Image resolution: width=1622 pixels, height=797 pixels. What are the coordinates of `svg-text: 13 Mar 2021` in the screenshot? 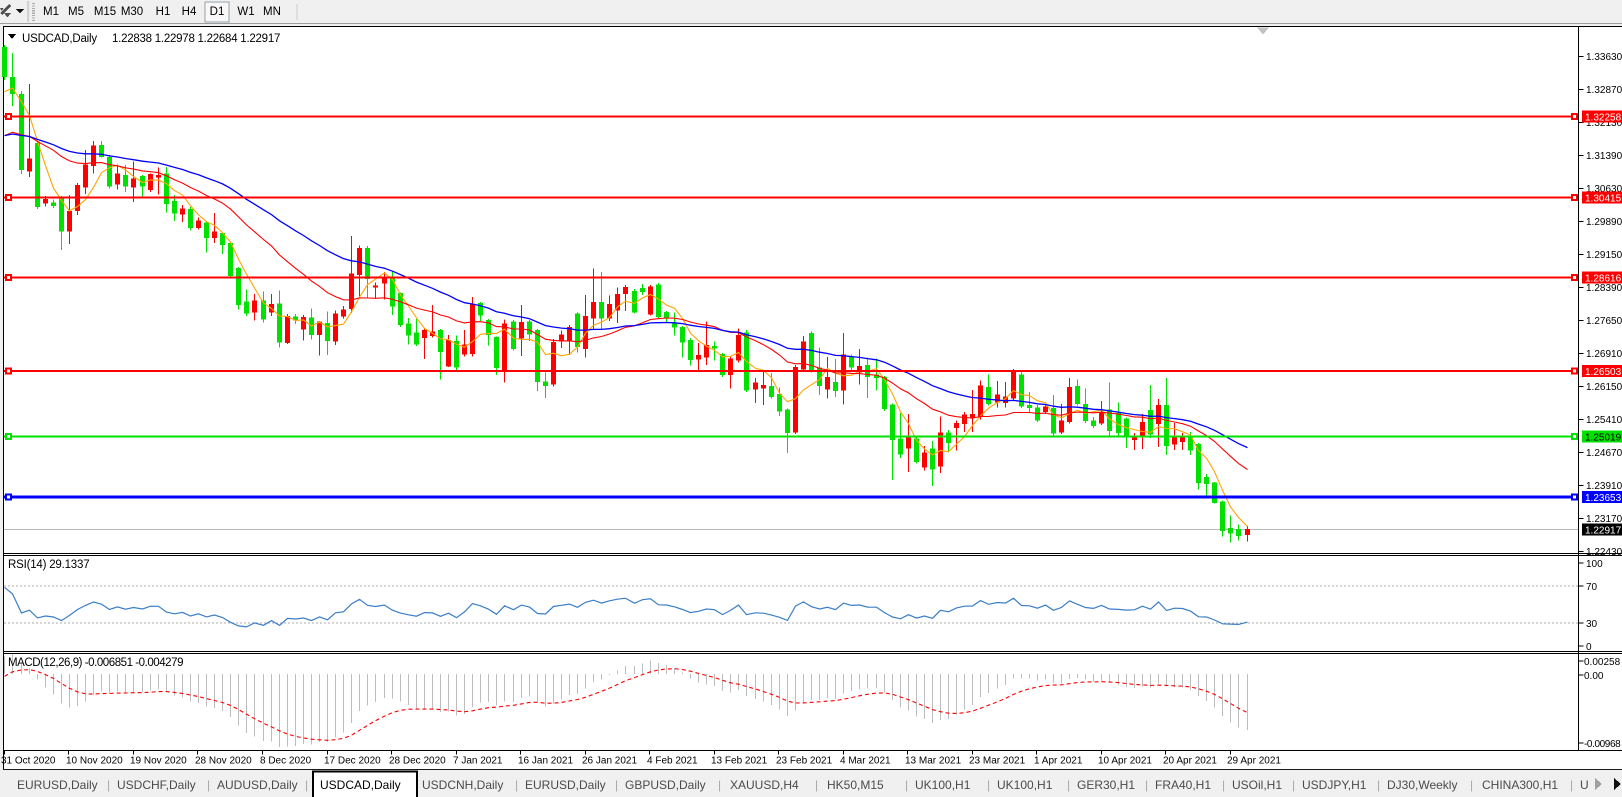 It's located at (933, 761).